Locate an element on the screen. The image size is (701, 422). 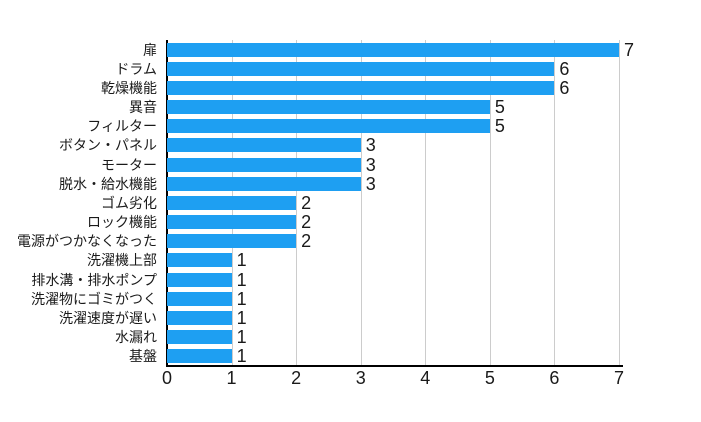
x-tick-label: 1 is located at coordinates (231, 378).